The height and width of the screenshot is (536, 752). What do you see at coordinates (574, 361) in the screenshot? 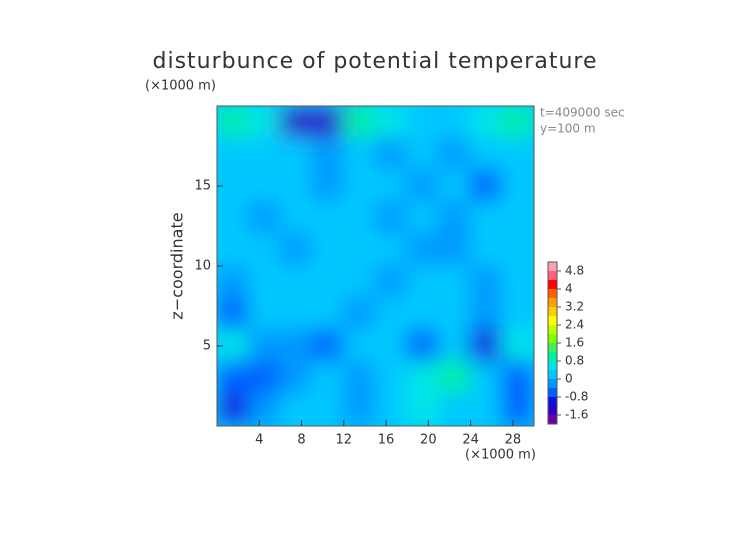
I see `colorbar-tick-label: 0.8` at bounding box center [574, 361].